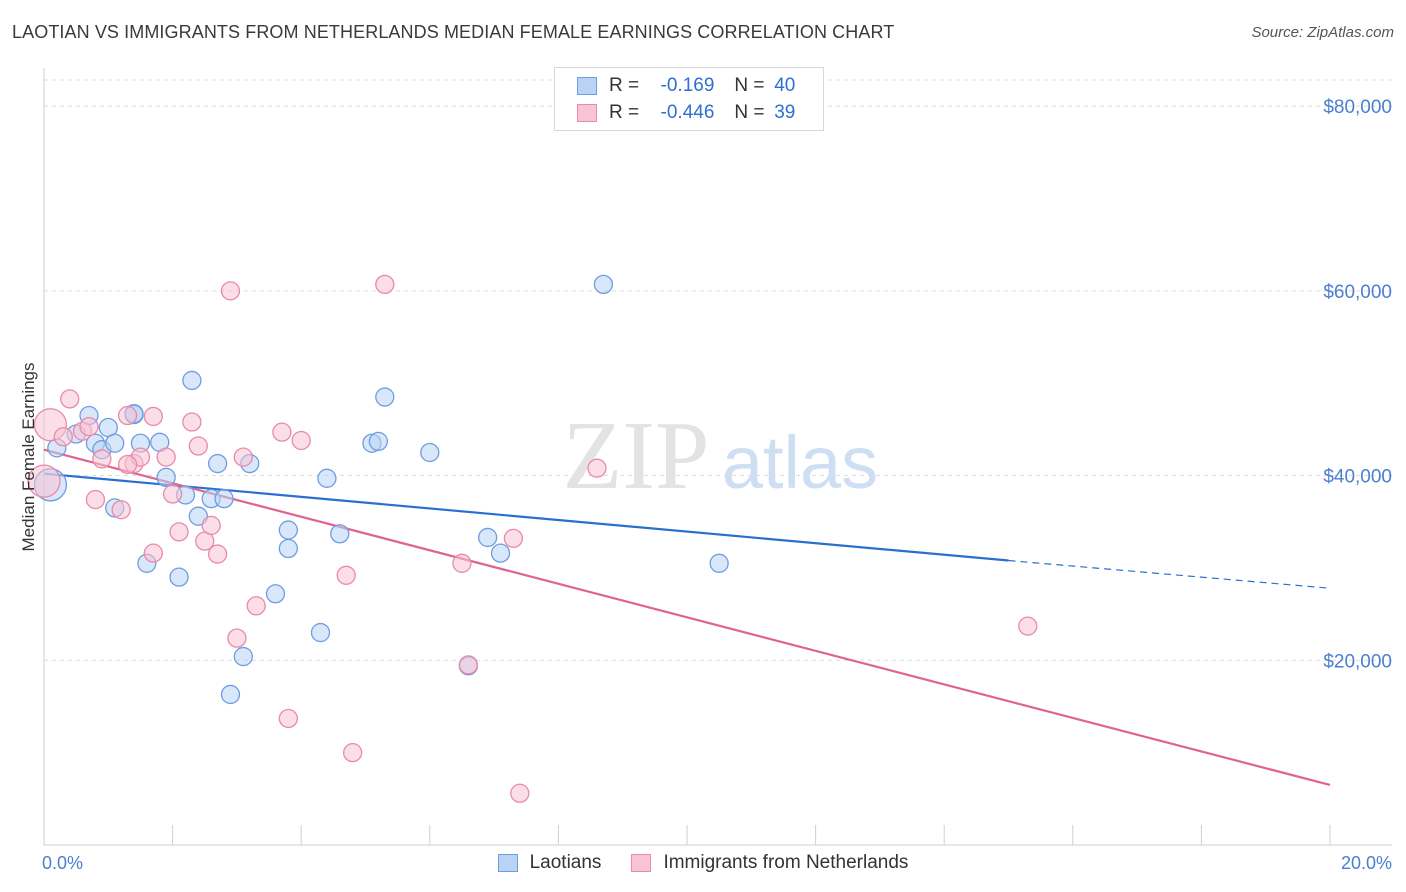  I want to click on y-tick-label: $60,000, so click(1357, 292).